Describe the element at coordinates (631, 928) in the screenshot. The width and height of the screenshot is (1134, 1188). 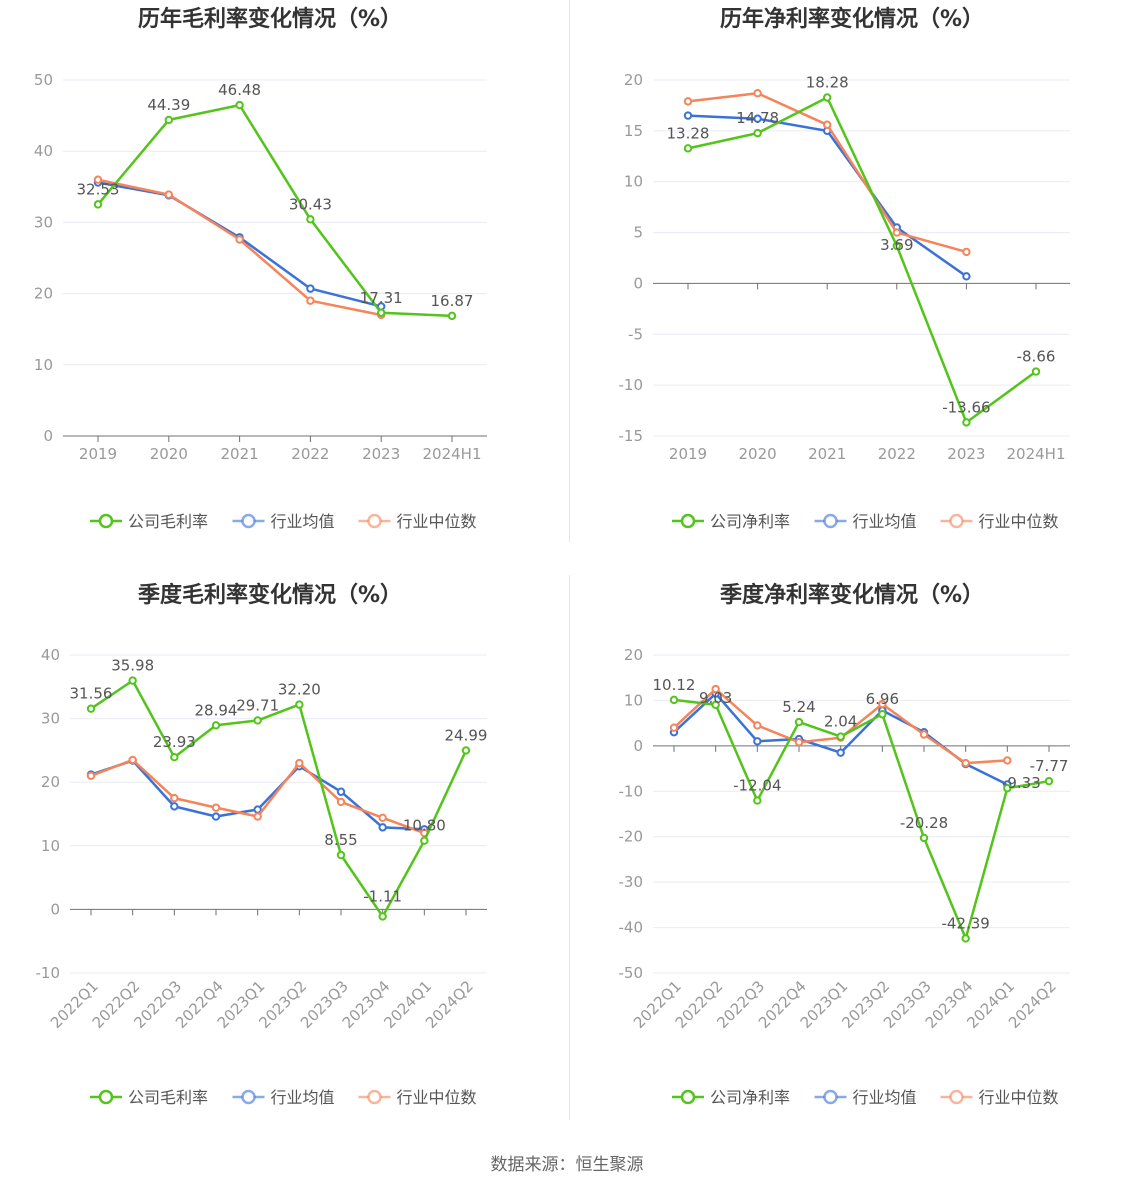
I see `y-tick-label: -40` at that location.